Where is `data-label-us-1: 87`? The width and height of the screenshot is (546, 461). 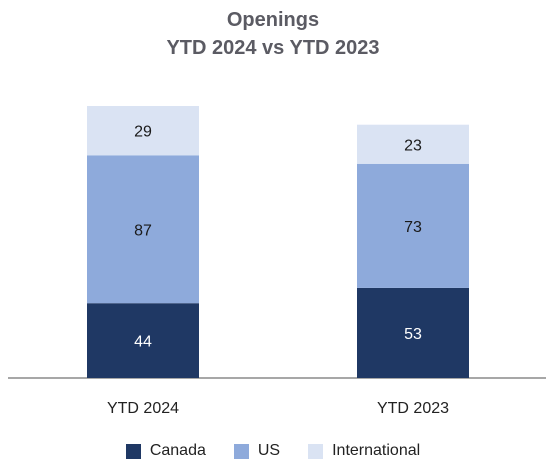
data-label-us-1: 87 is located at coordinates (143, 230).